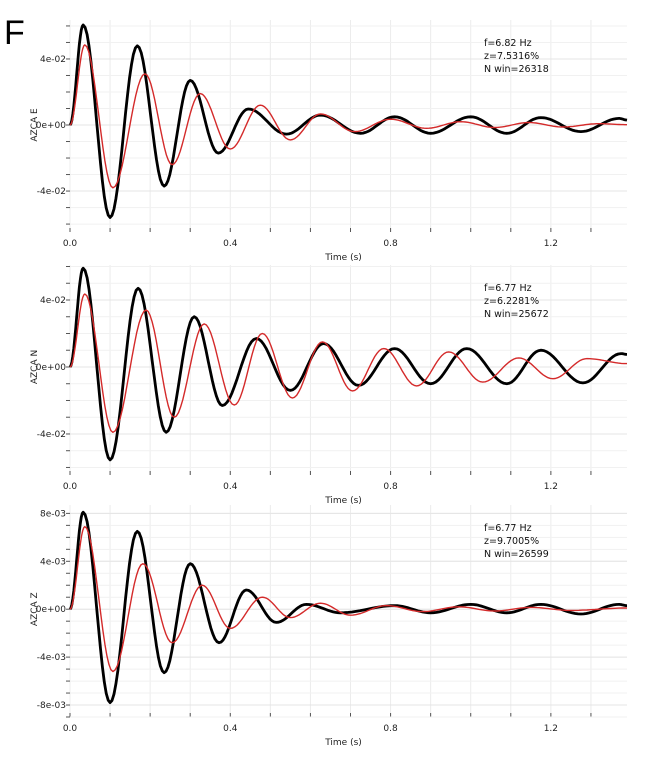 The width and height of the screenshot is (647, 772). I want to click on y-tick-label: 8e-03, so click(53, 514).